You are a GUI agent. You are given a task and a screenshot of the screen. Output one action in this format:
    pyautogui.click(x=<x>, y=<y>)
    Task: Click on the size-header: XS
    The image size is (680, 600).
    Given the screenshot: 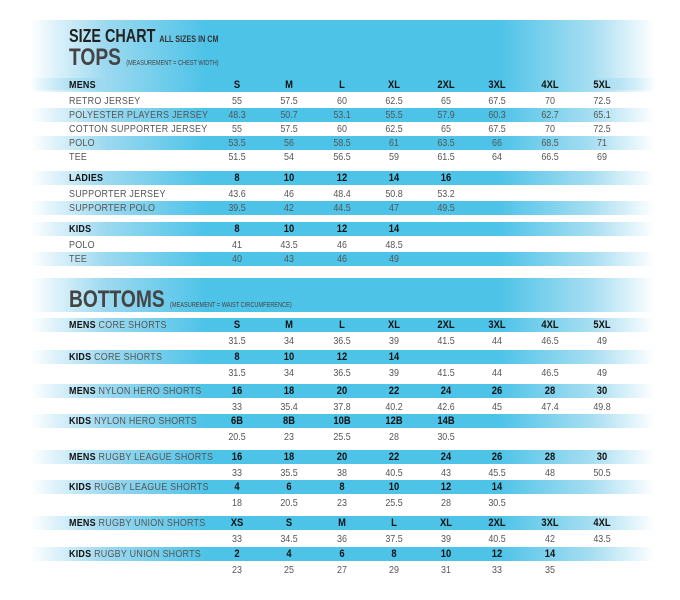 What is the action you would take?
    pyautogui.click(x=237, y=523)
    